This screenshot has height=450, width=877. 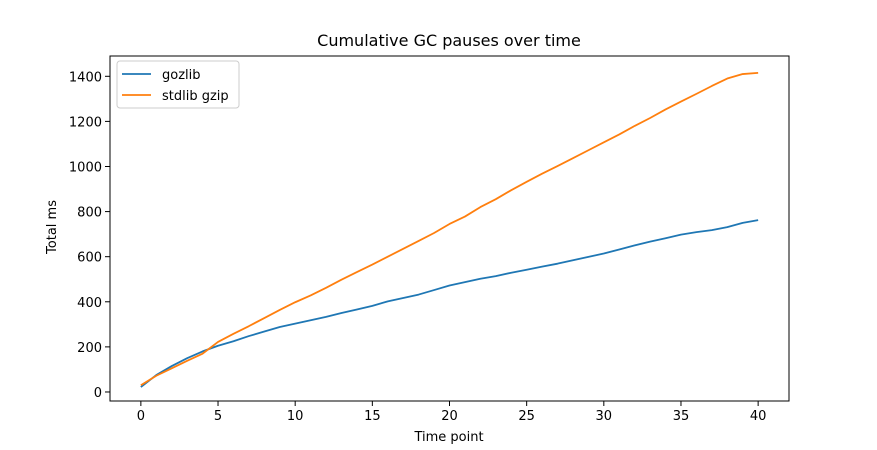 What do you see at coordinates (449, 416) in the screenshot?
I see `x-tick-label: 20` at bounding box center [449, 416].